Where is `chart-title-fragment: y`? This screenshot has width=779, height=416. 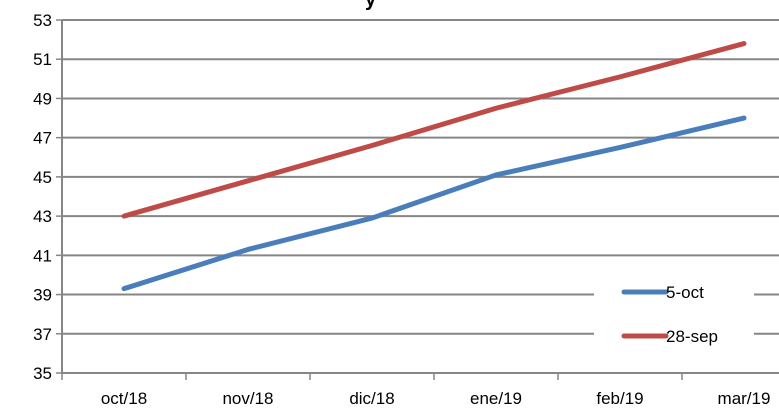 chart-title-fragment: y is located at coordinates (371, 5).